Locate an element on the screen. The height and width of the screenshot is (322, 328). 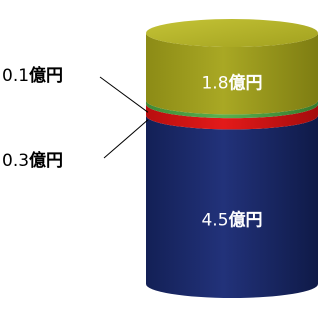
segment-0-3-body is located at coordinates (232, 117).